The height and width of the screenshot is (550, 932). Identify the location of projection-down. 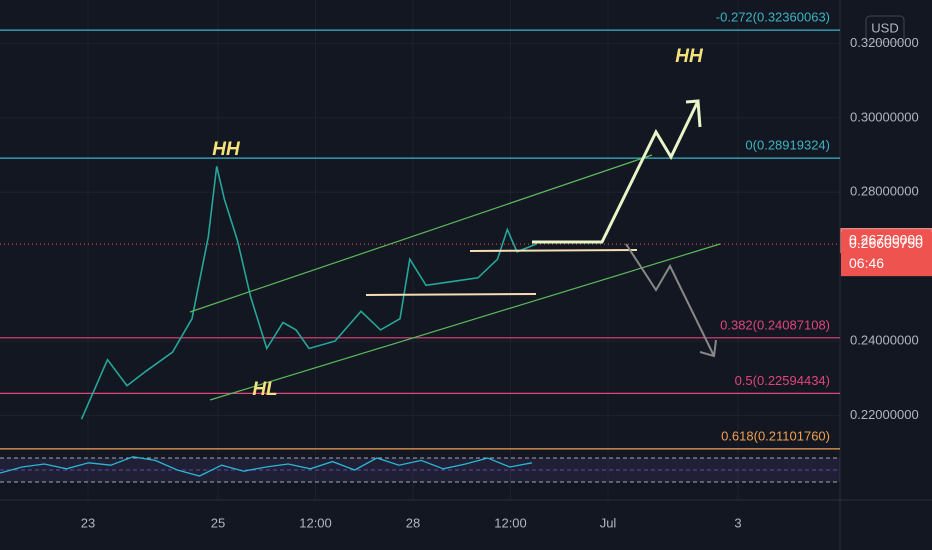
(670, 300).